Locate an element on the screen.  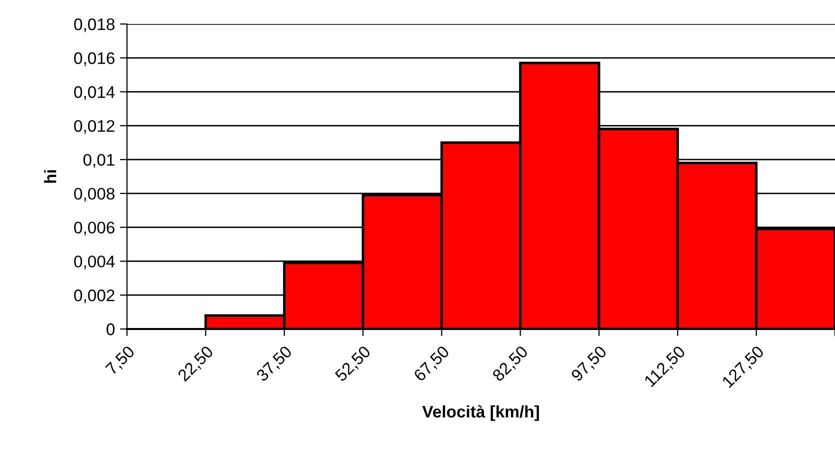
y-tick-label: 0,018 is located at coordinates (94, 25).